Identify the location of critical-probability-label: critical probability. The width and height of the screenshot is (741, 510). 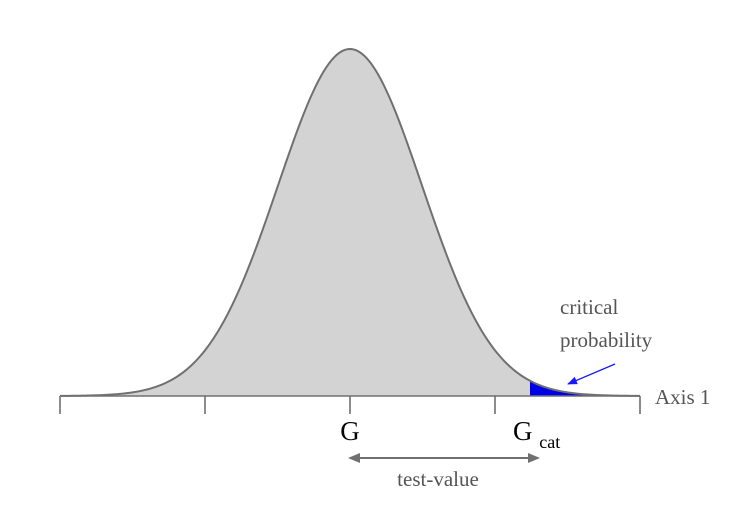
(606, 323).